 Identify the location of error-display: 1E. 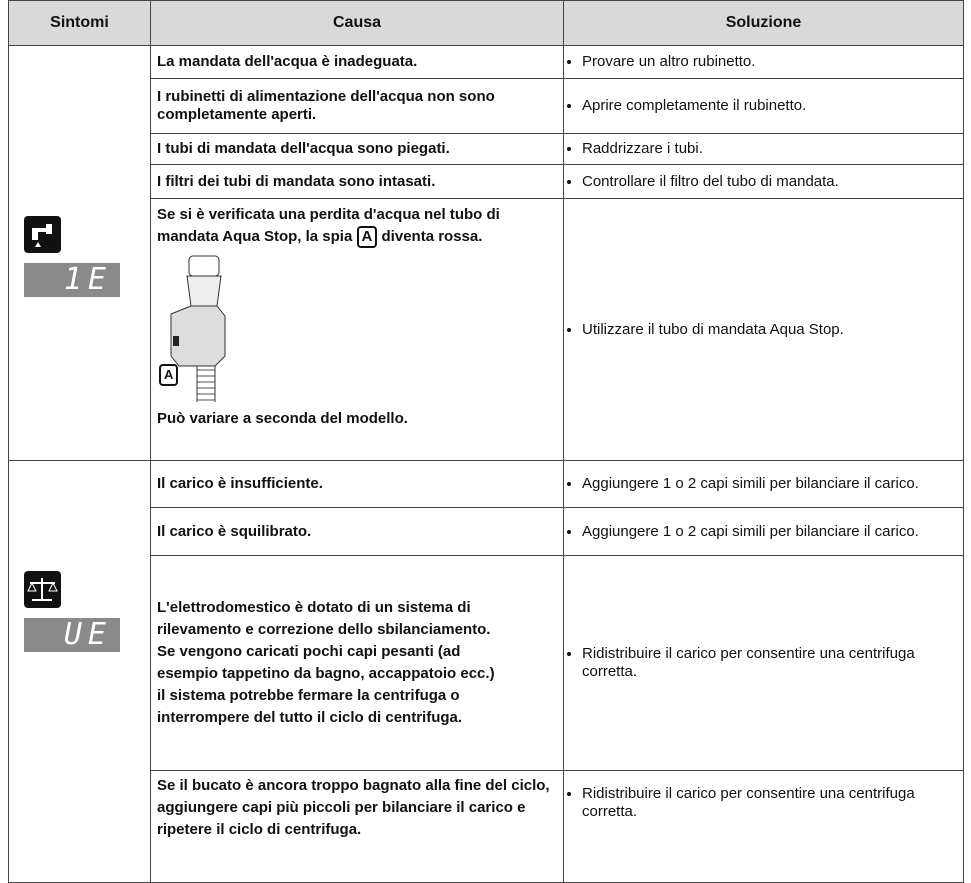
(72, 280).